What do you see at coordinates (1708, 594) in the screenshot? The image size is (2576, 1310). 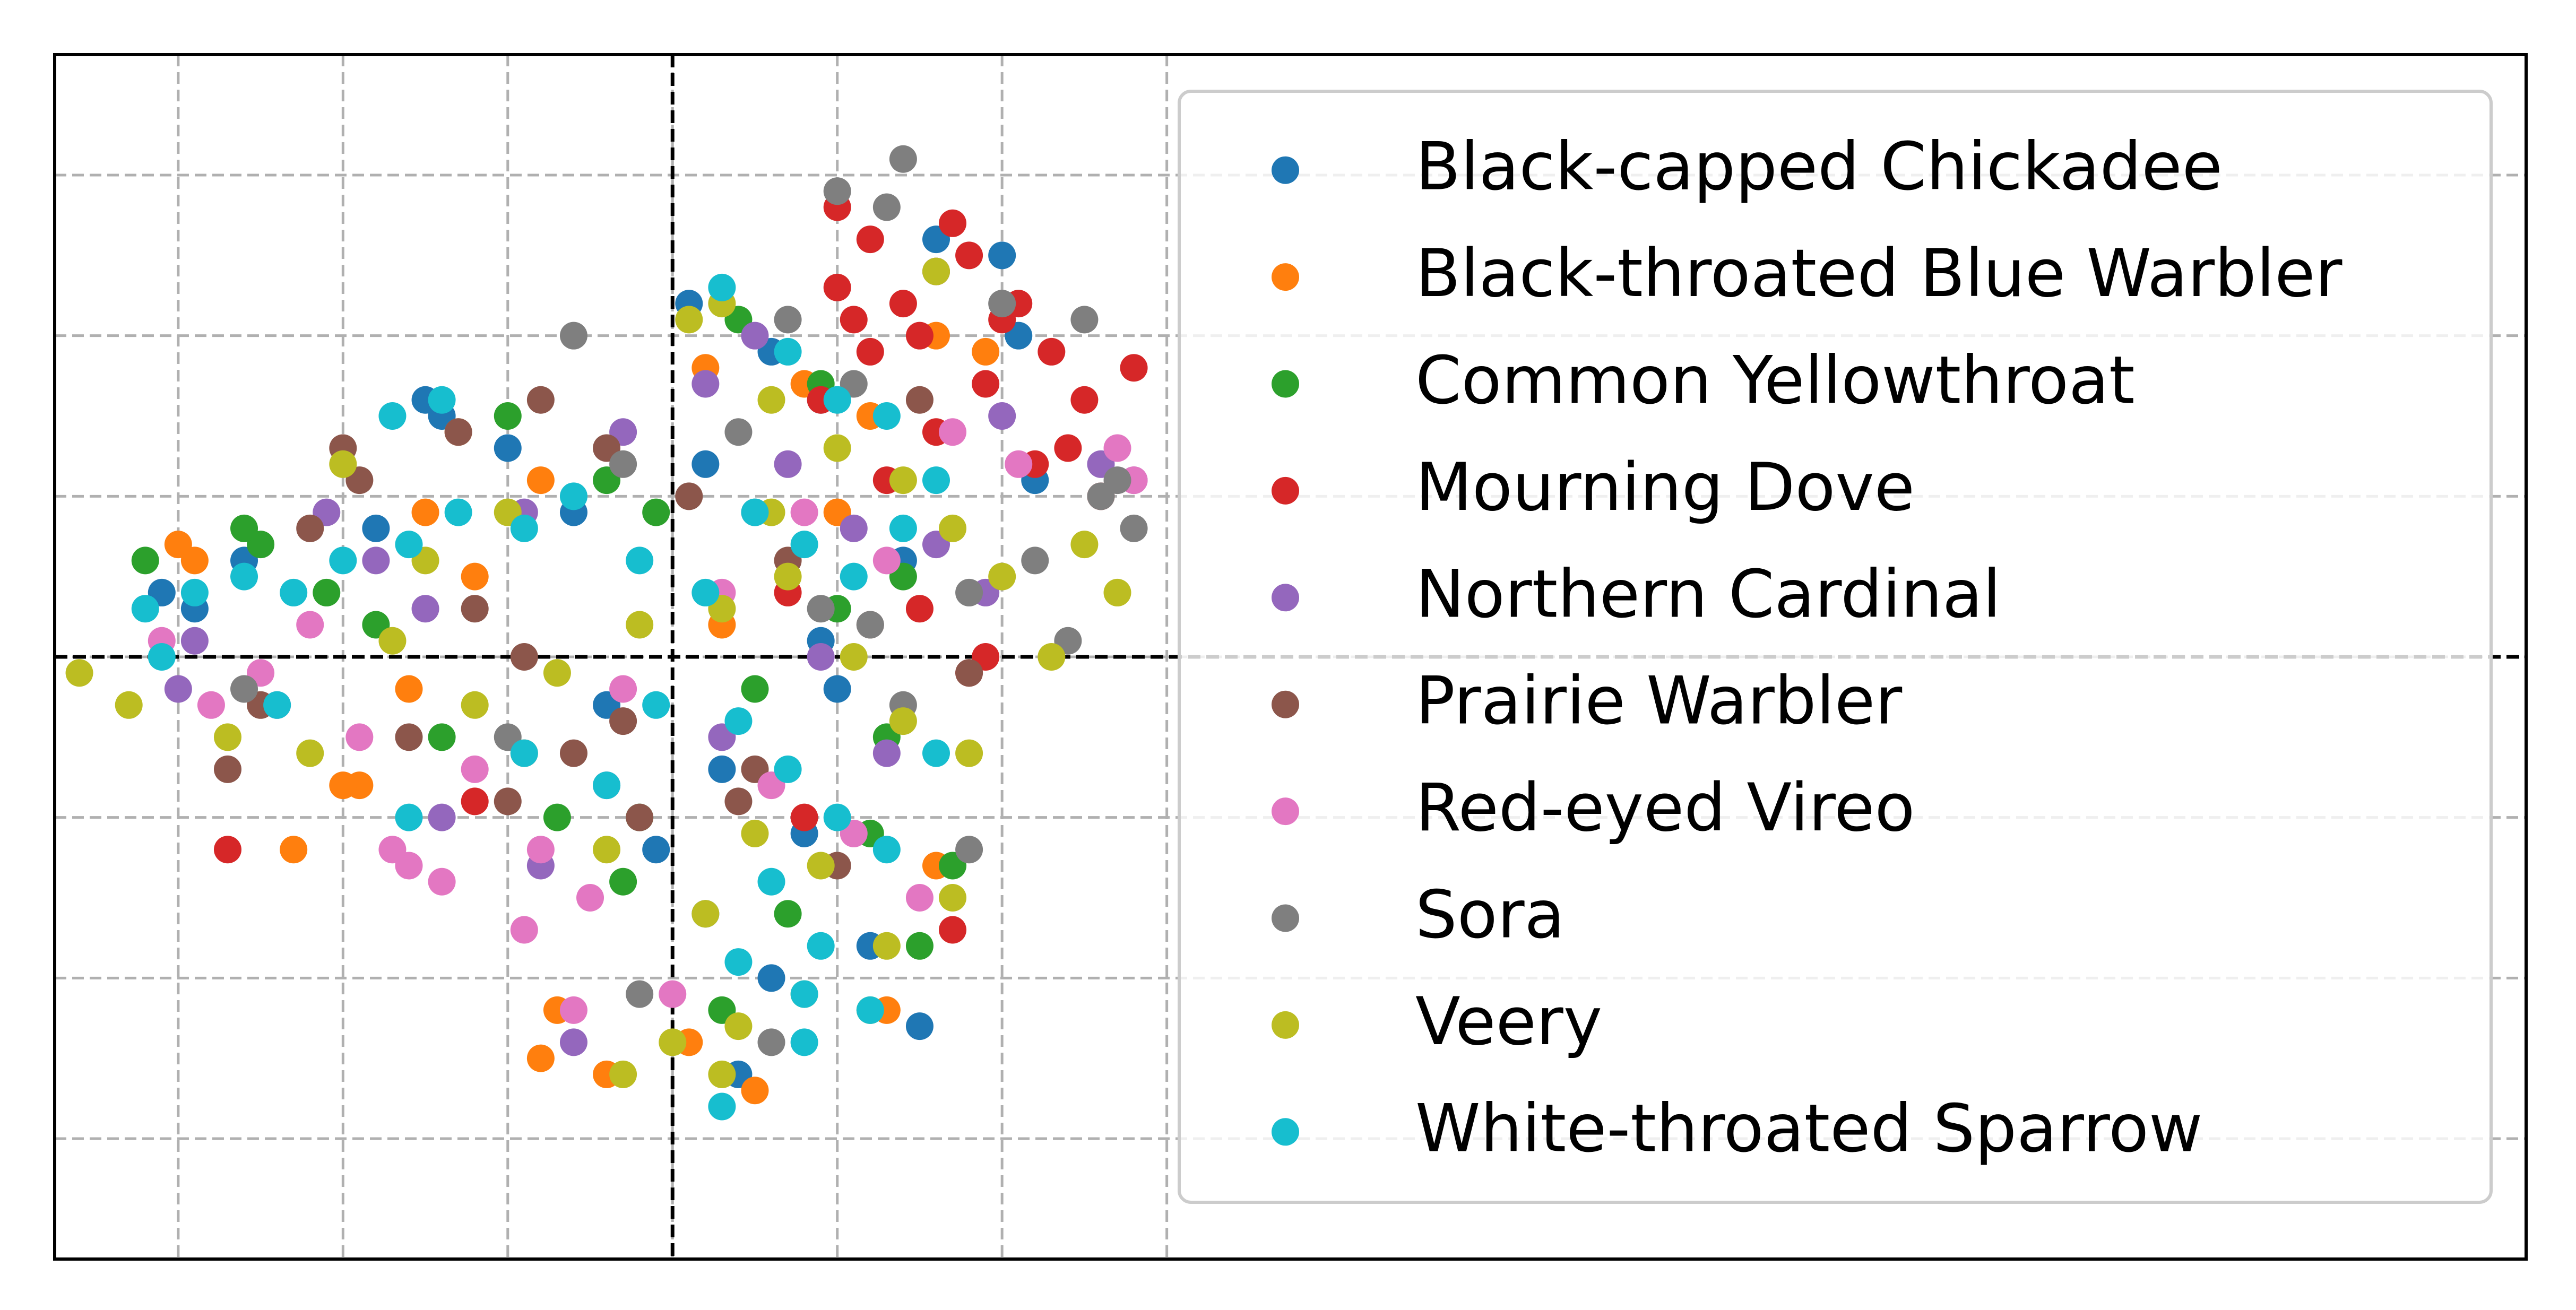 I see `legend-label-4: Northern Cardinal` at bounding box center [1708, 594].